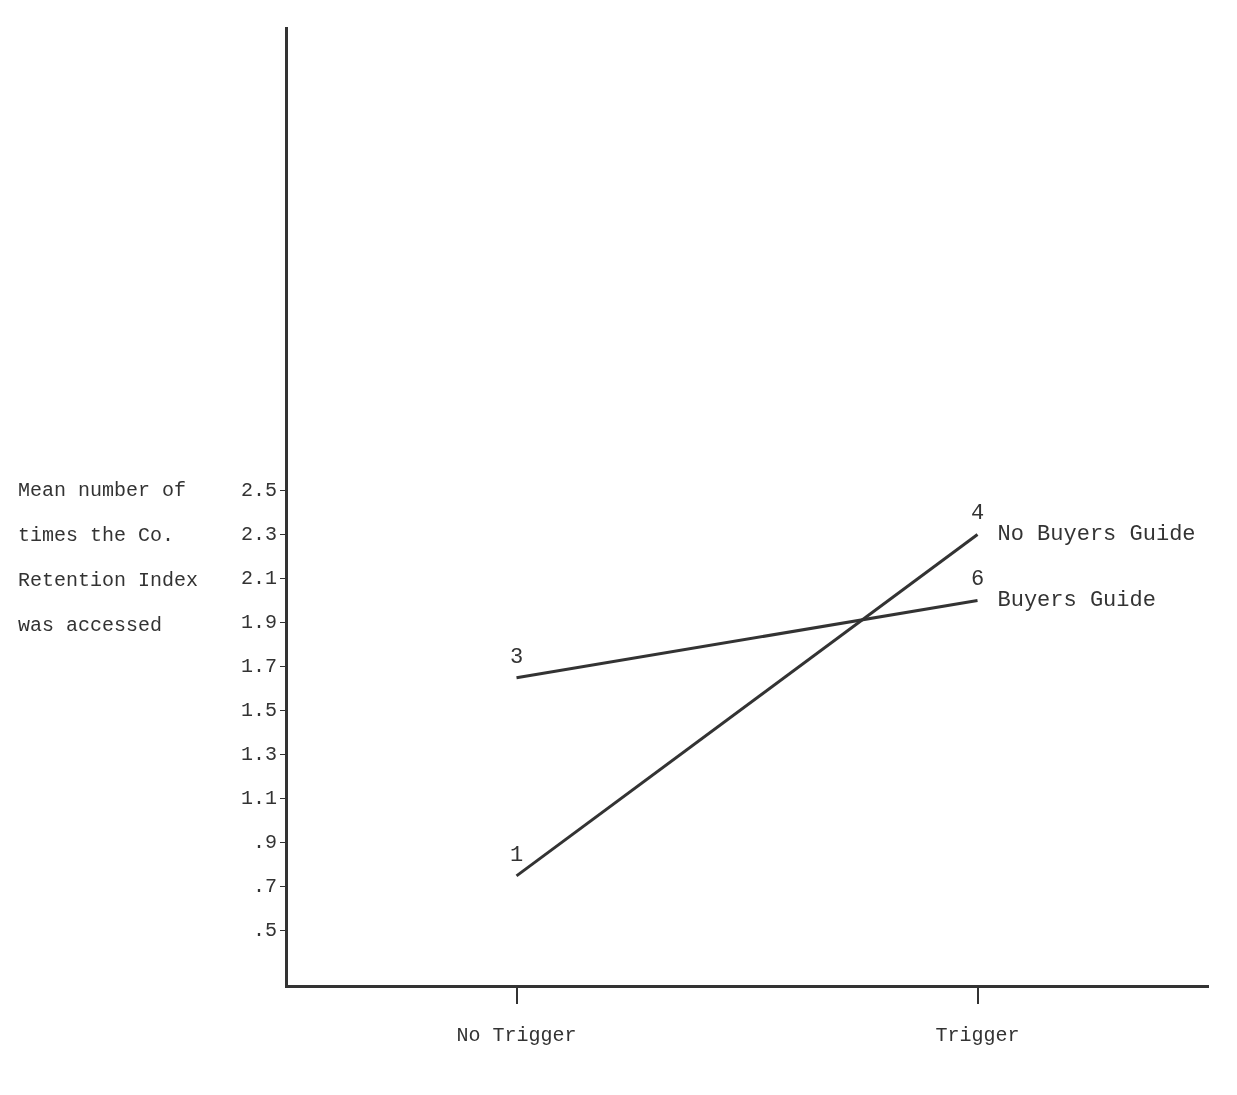  What do you see at coordinates (516, 657) in the screenshot?
I see `annotation: 3` at bounding box center [516, 657].